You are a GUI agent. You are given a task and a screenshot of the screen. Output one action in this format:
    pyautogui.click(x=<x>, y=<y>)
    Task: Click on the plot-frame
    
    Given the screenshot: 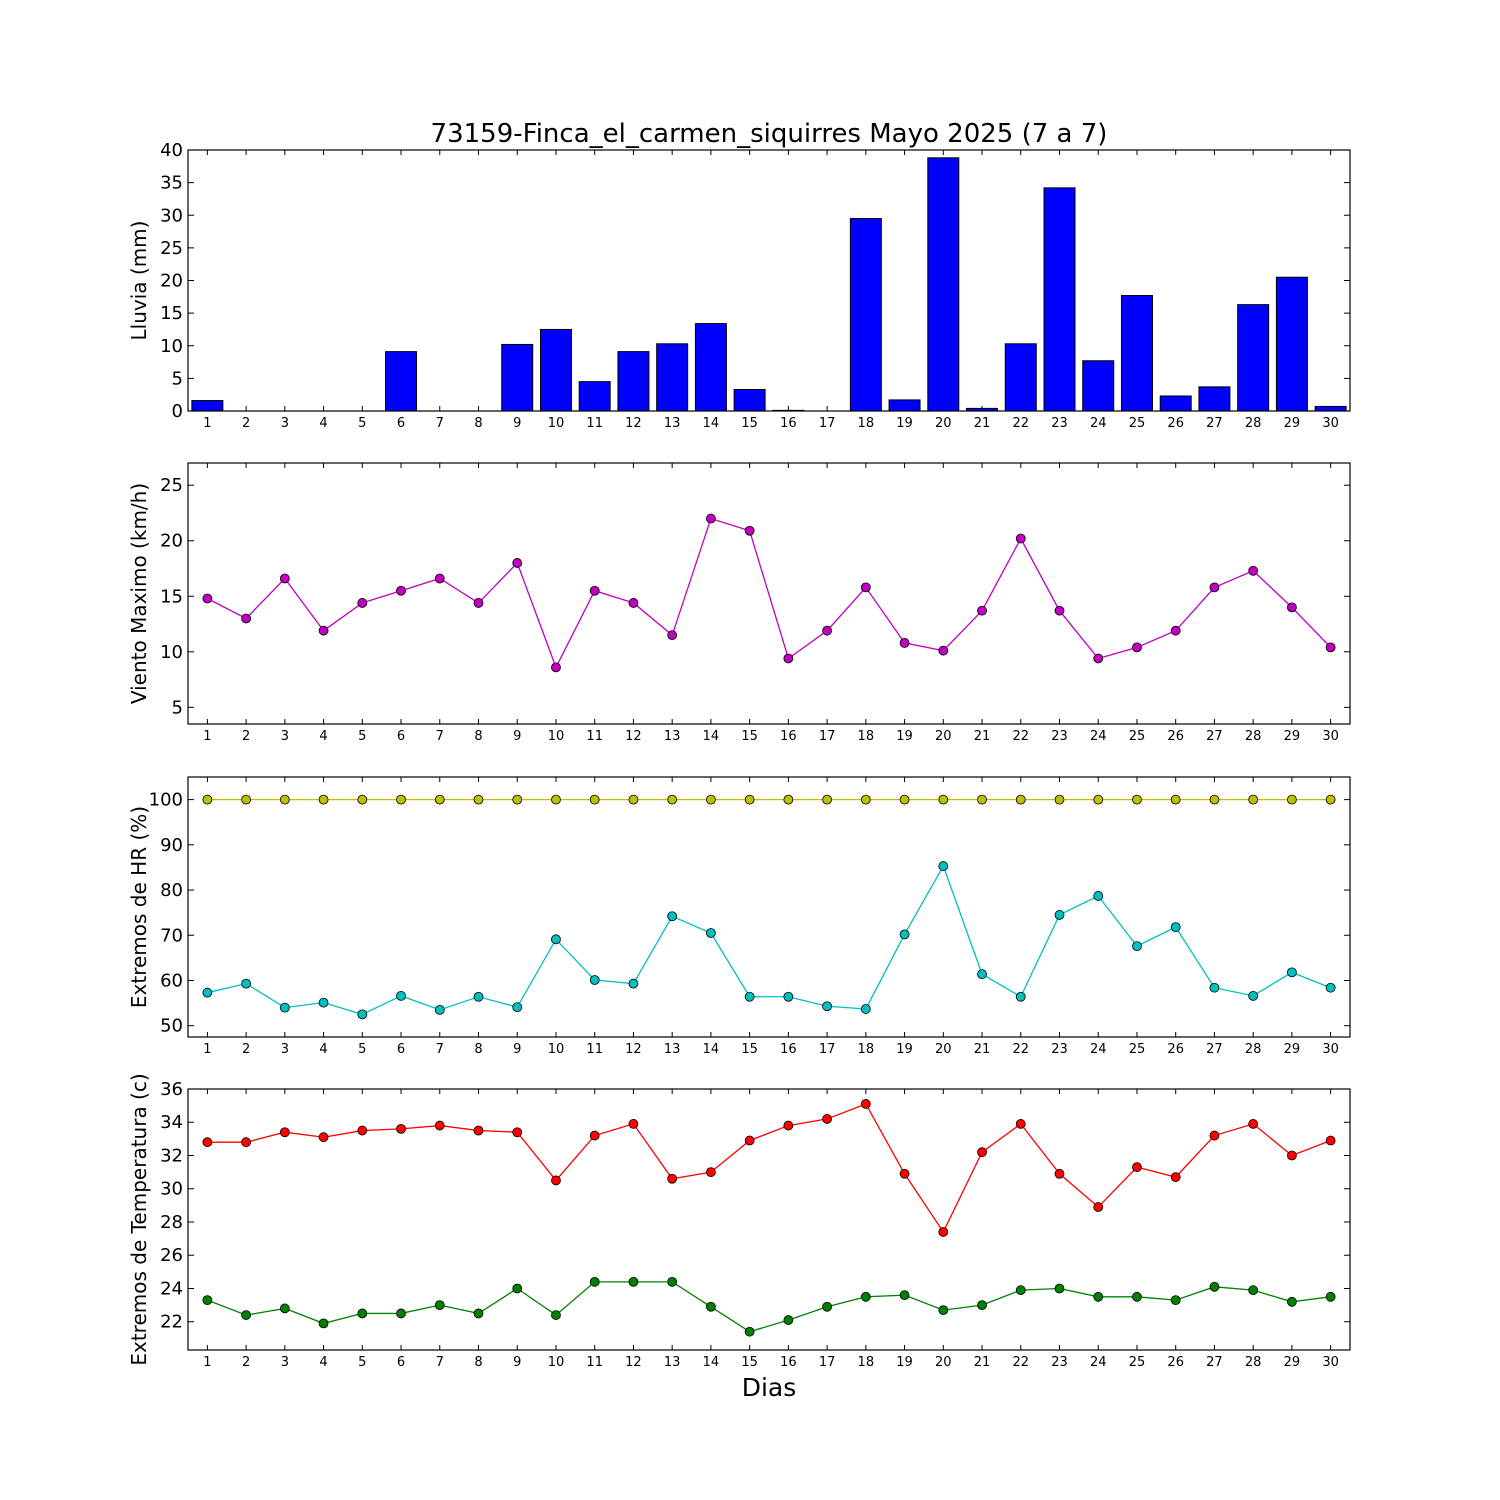 What is the action you would take?
    pyautogui.click(x=769, y=280)
    